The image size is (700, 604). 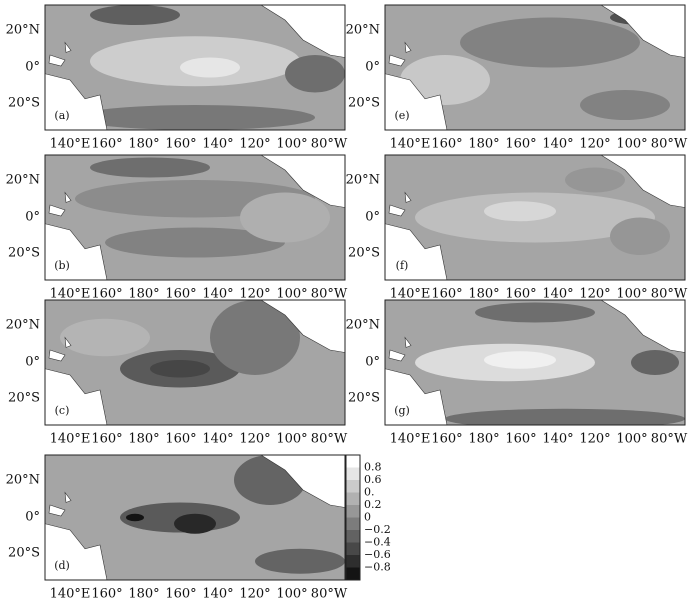 I want to click on panel-label: (e), so click(x=401, y=115).